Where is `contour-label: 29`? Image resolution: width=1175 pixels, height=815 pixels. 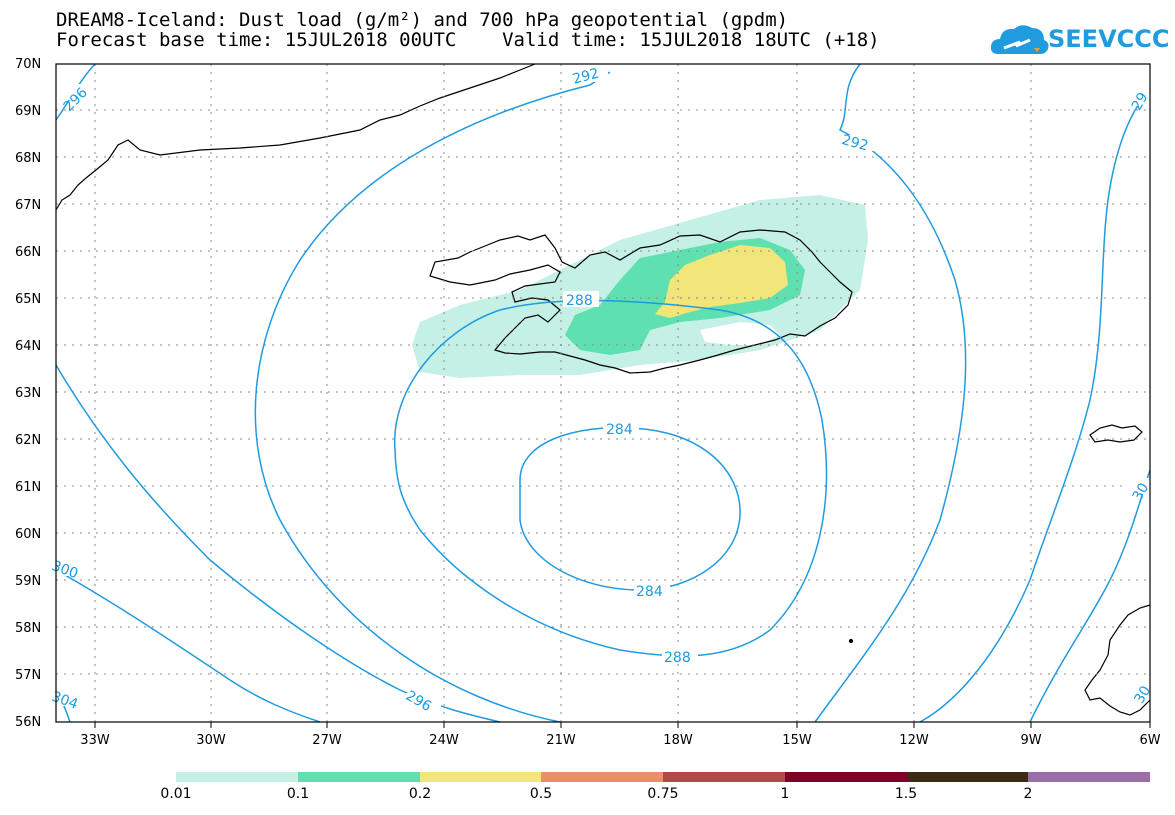 contour-label: 29 is located at coordinates (1140, 101).